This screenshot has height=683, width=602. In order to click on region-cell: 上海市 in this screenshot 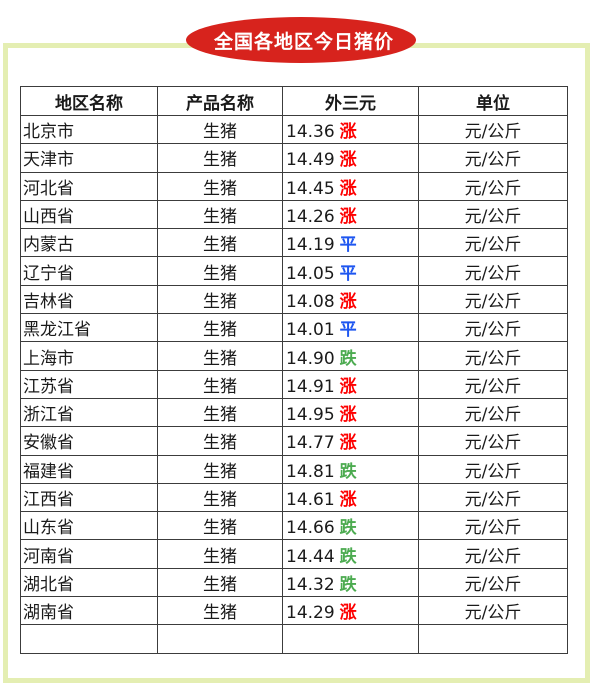, I will do `click(89, 356)`.